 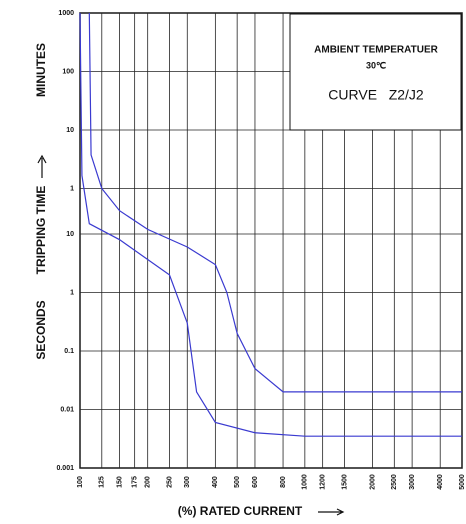 What do you see at coordinates (80, 482) in the screenshot?
I see `x-tick-label: 100` at bounding box center [80, 482].